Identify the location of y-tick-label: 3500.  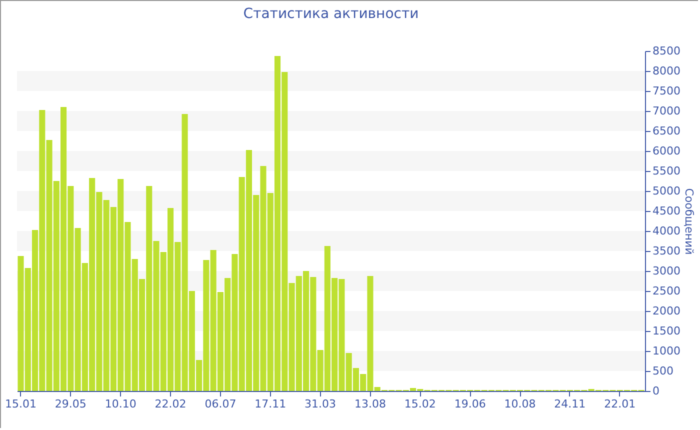
(666, 251).